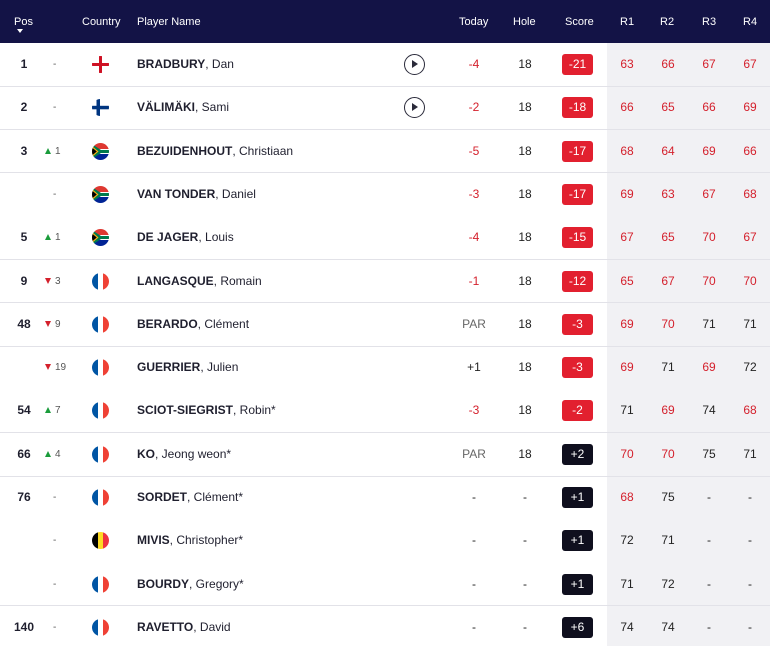 This screenshot has width=770, height=646. I want to click on player-name: SCIOT-SIEGRIST, Robin*, so click(206, 410).